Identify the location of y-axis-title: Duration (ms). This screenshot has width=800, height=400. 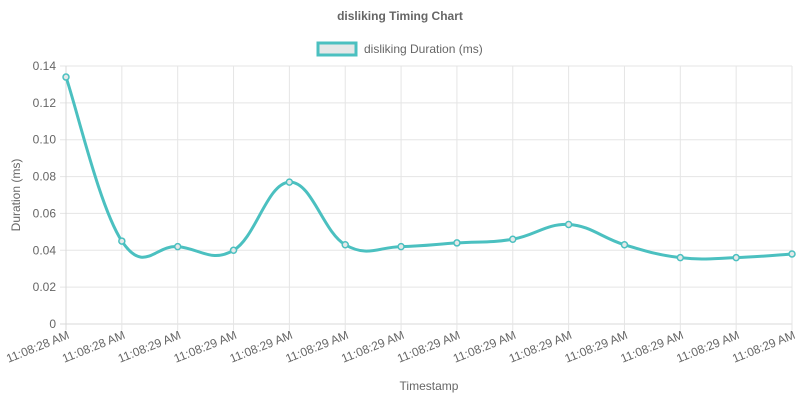
(16, 195).